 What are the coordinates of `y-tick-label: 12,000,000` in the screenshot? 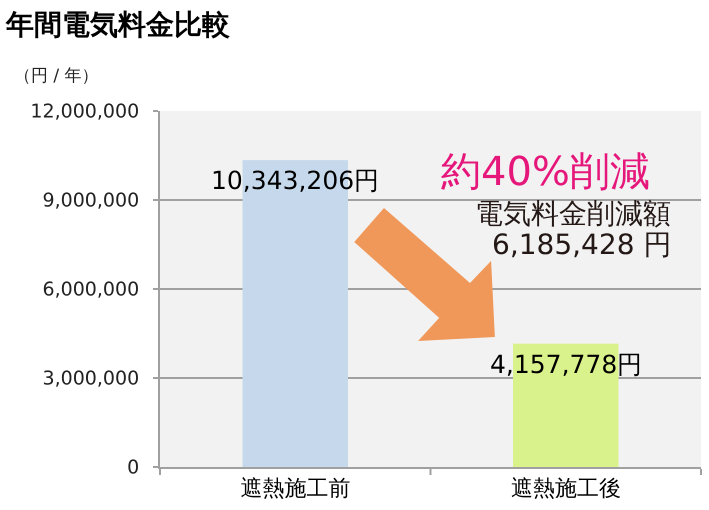 It's located at (85, 111).